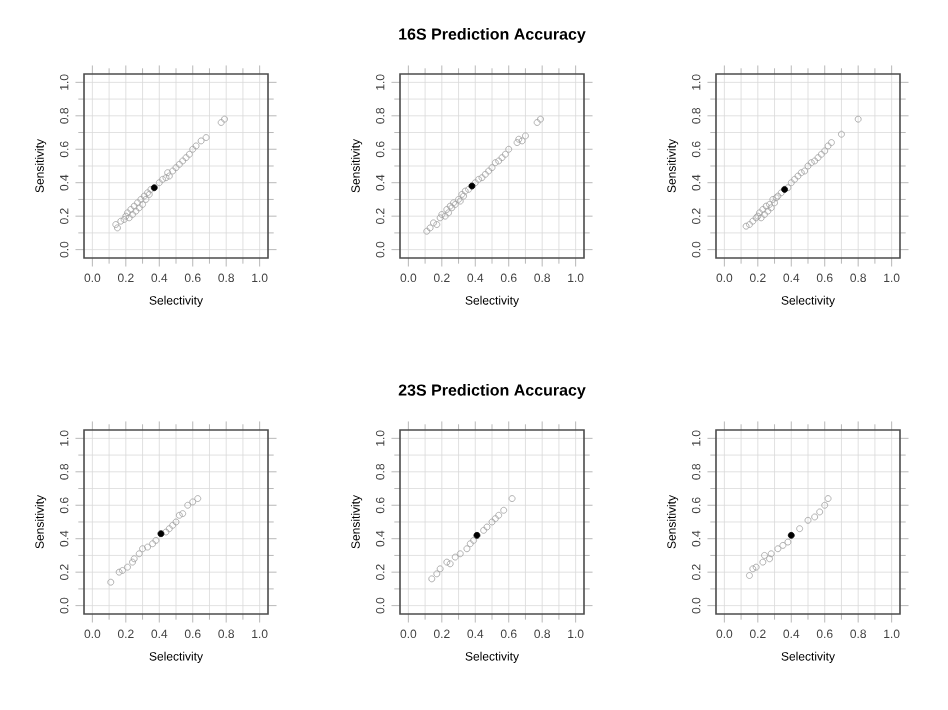  I want to click on chart-title: 23S Prediction Accuracy, so click(492, 391).